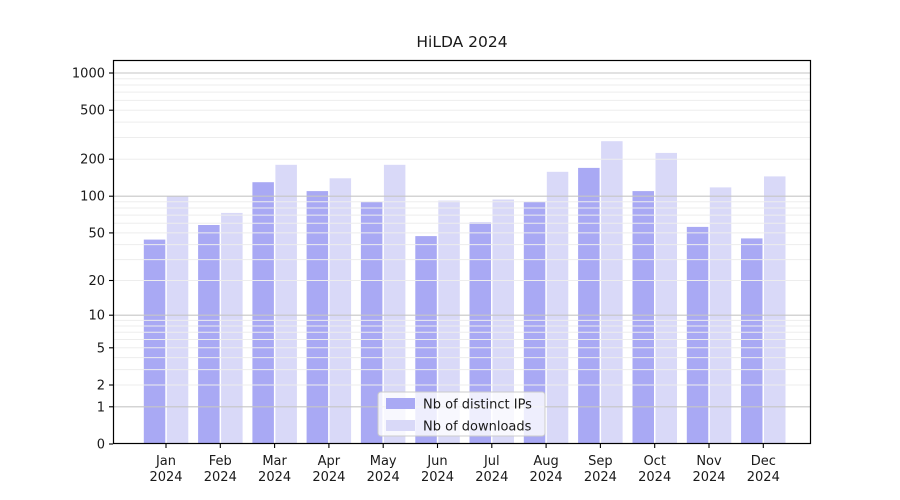 The image size is (900, 500). I want to click on y-tick-label: 0, so click(101, 445).